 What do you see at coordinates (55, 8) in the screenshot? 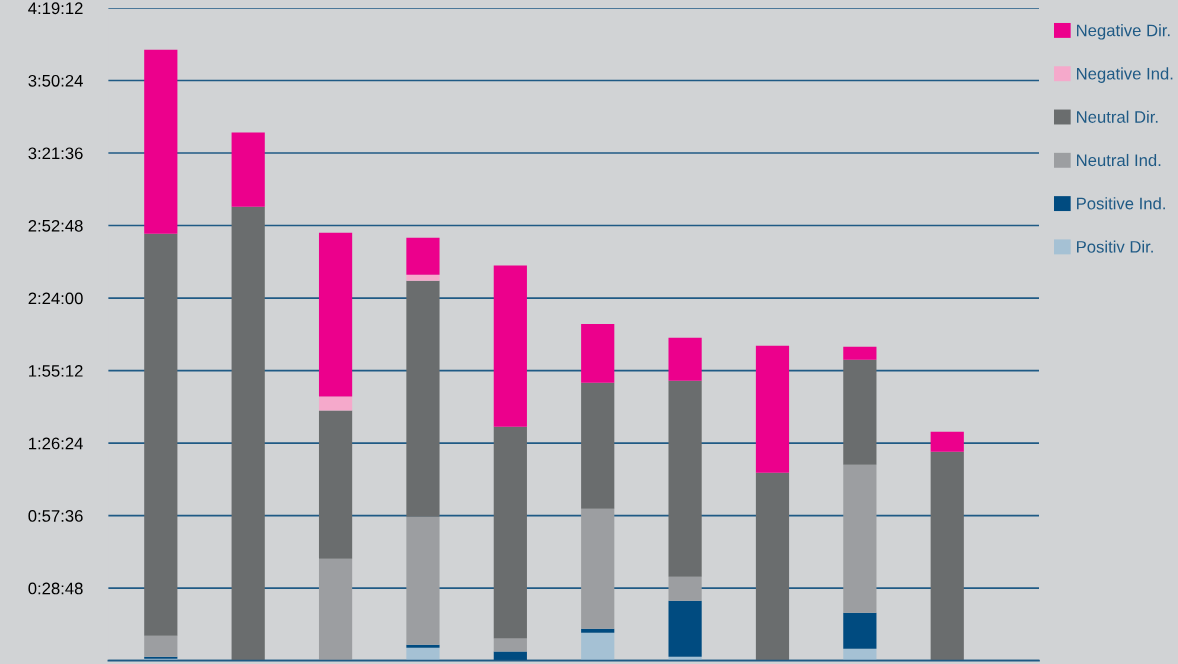
I see `y-tick-label: 4:19:12` at bounding box center [55, 8].